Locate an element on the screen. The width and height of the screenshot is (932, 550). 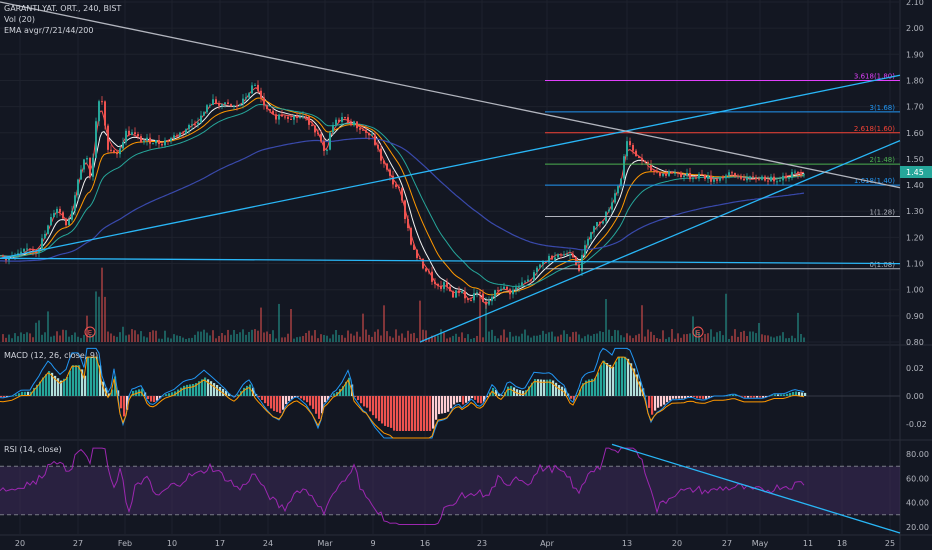
time-axis-tick: 11 is located at coordinates (808, 543).